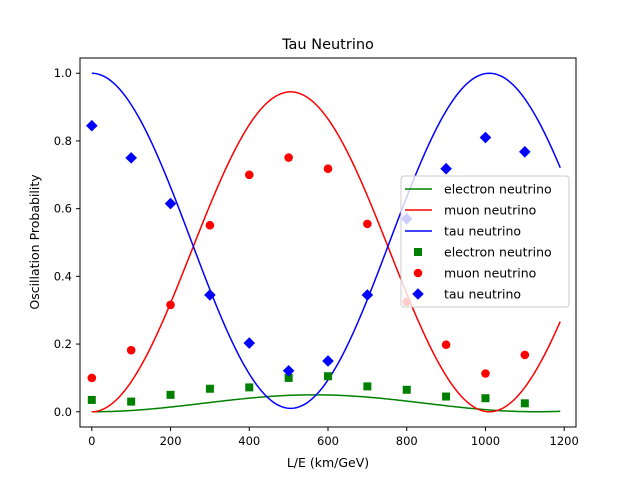 The height and width of the screenshot is (480, 640). What do you see at coordinates (328, 441) in the screenshot?
I see `x-tick-label: 600` at bounding box center [328, 441].